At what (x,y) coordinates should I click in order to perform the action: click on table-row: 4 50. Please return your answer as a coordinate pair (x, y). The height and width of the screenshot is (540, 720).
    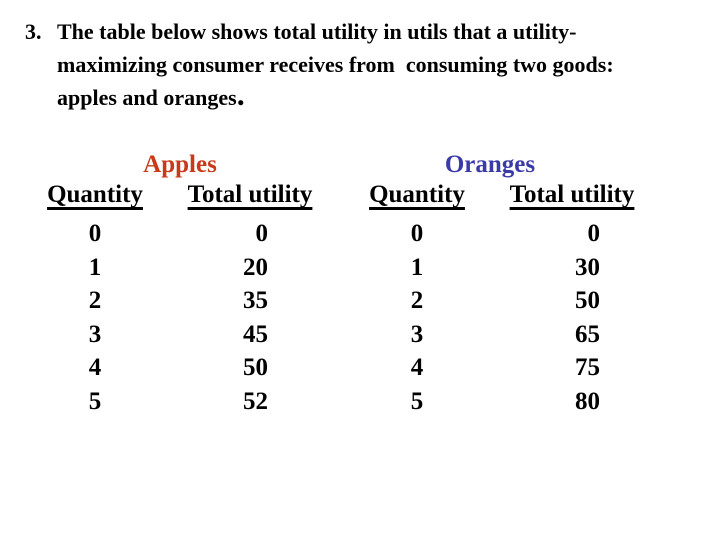
    Looking at the image, I should click on (185, 368).